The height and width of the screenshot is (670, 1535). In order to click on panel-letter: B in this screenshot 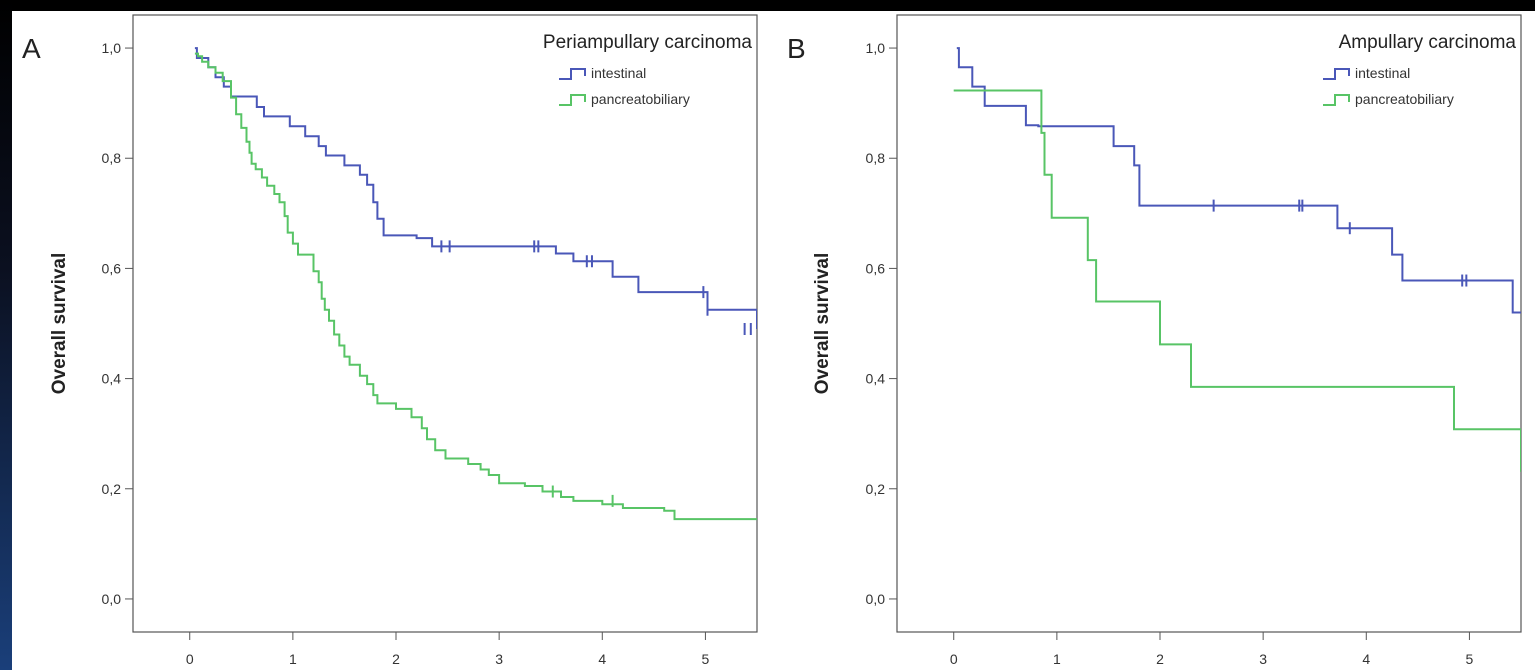, I will do `click(796, 48)`.